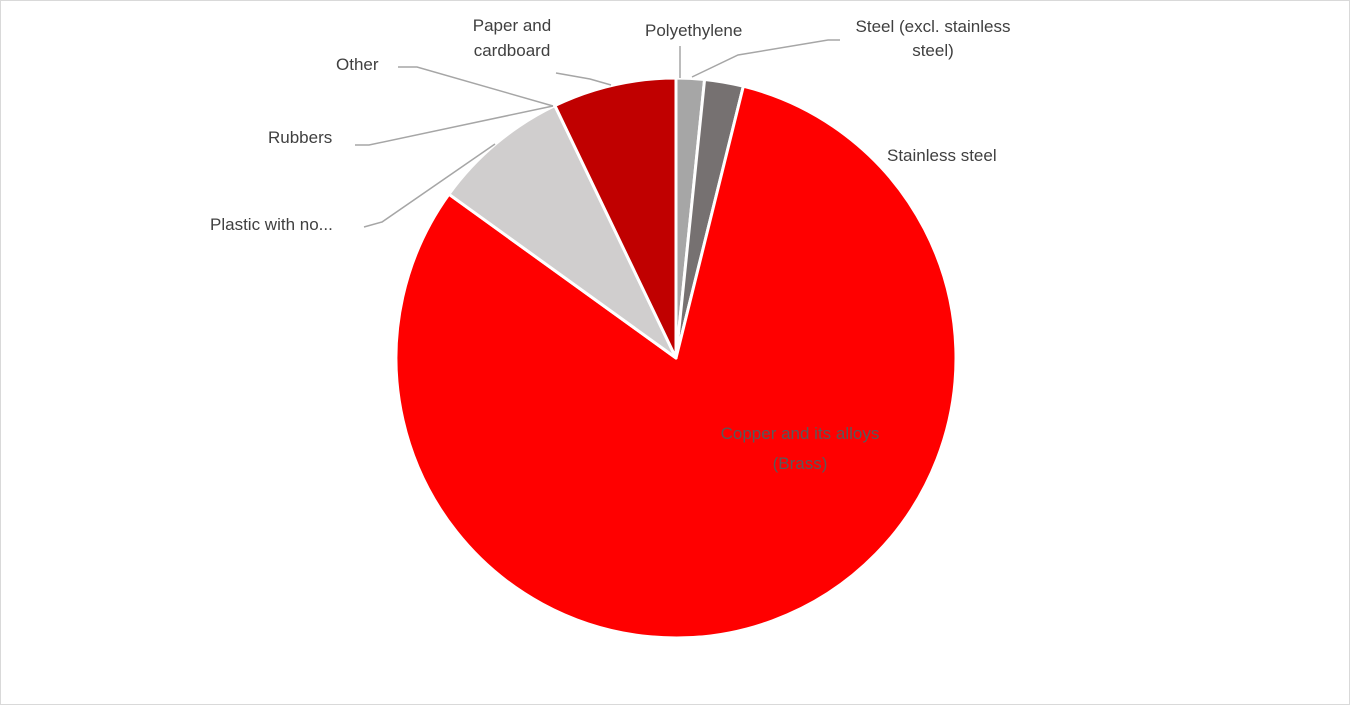  Describe the element at coordinates (933, 38) in the screenshot. I see `label-steel: Steel (excl. stainless steel)` at that location.